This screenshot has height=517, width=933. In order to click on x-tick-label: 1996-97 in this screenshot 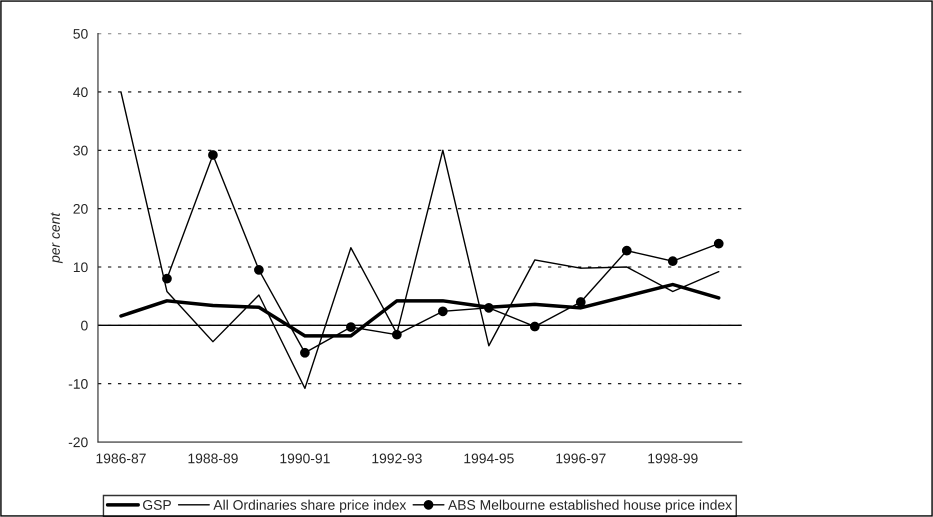, I will do `click(581, 459)`.